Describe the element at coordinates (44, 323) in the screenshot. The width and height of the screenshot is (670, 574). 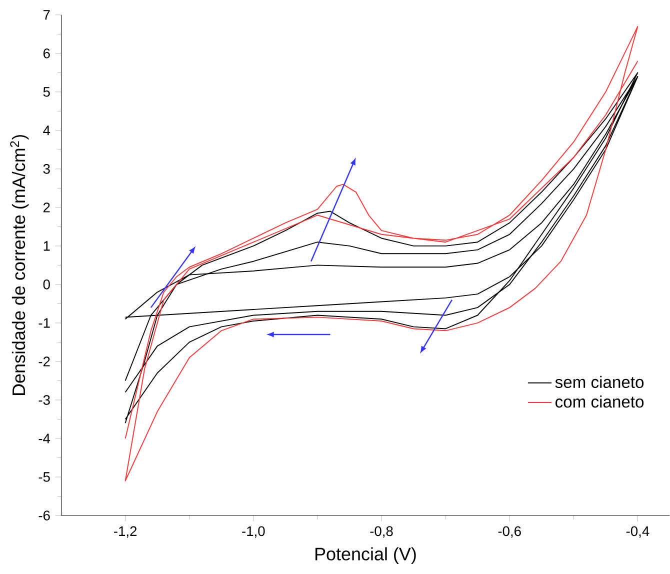
I see `y-tick-label: -1` at that location.